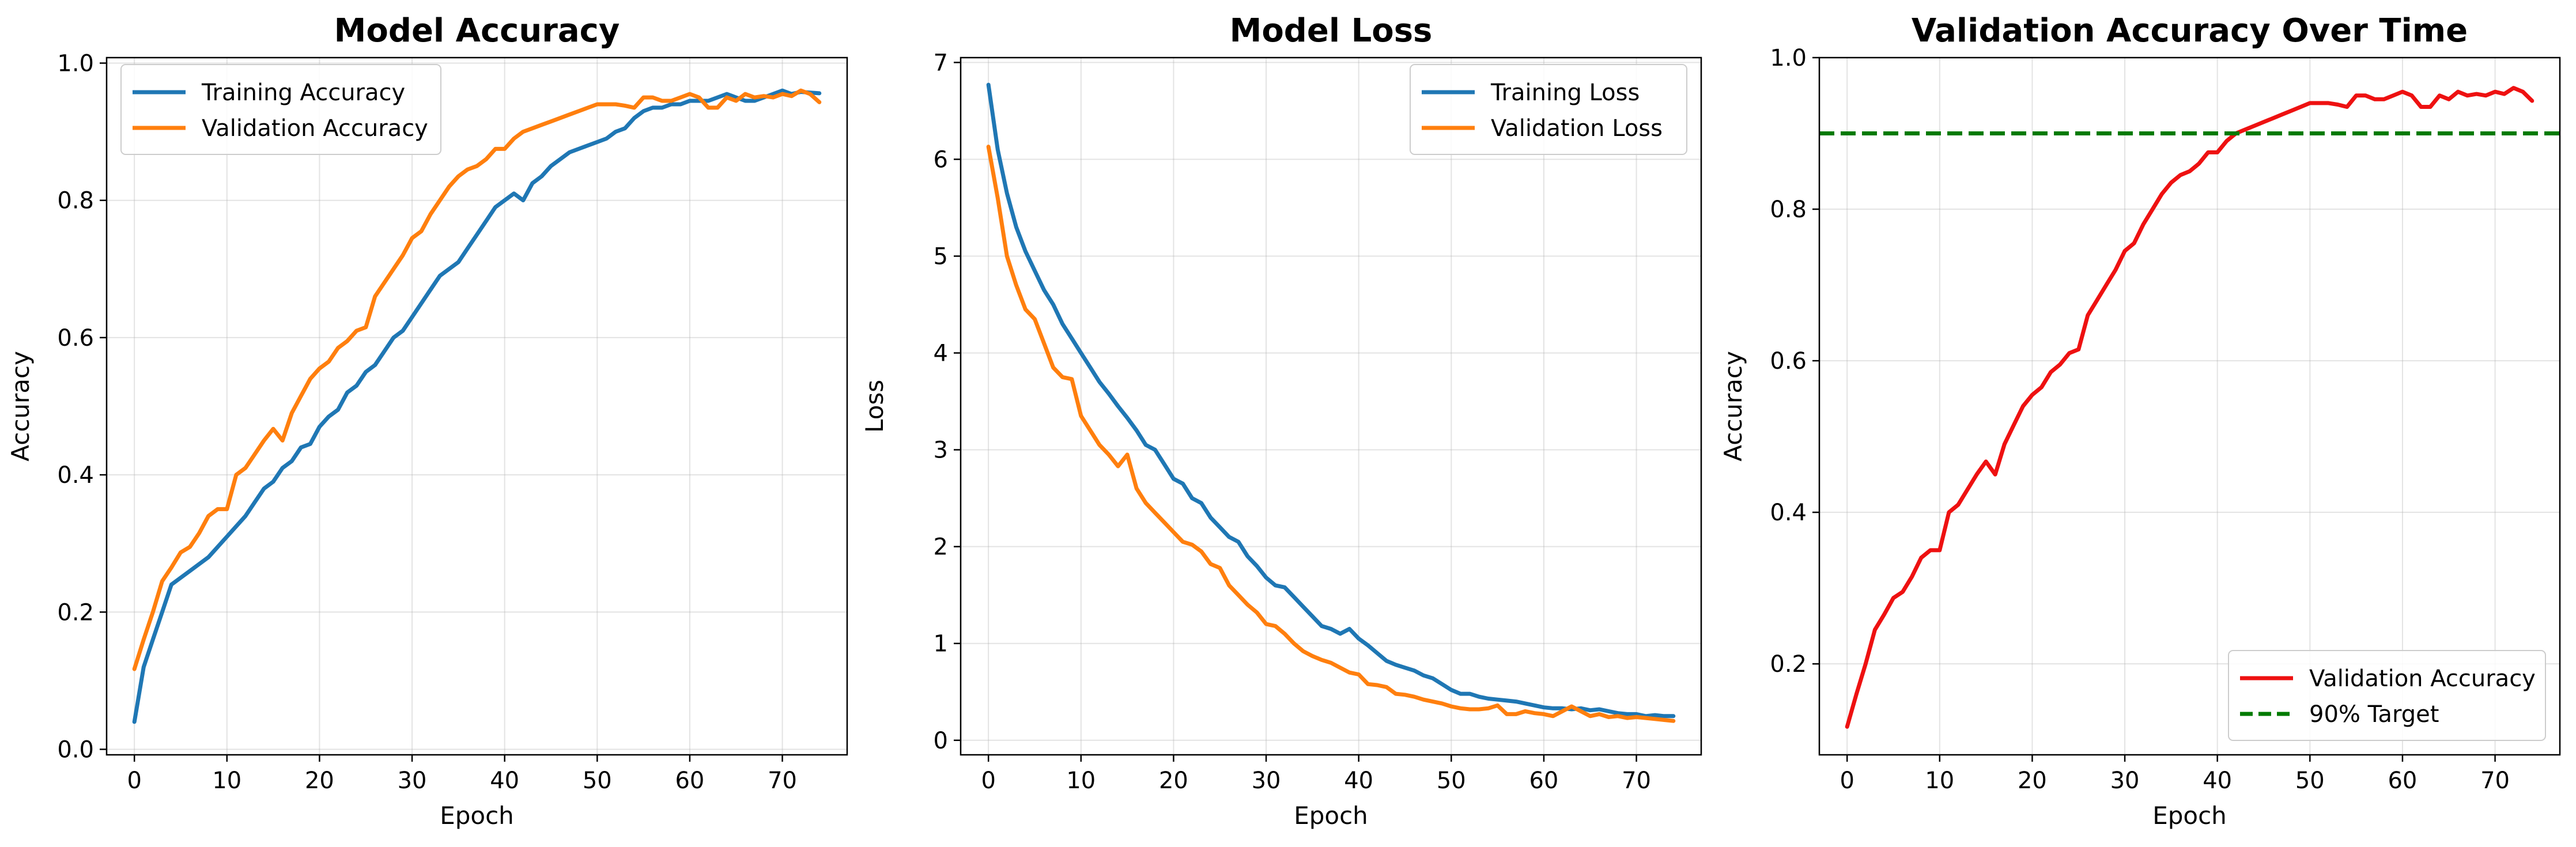 Image resolution: width=2576 pixels, height=847 pixels. What do you see at coordinates (303, 93) in the screenshot?
I see `legend-label: Training Accuracy` at bounding box center [303, 93].